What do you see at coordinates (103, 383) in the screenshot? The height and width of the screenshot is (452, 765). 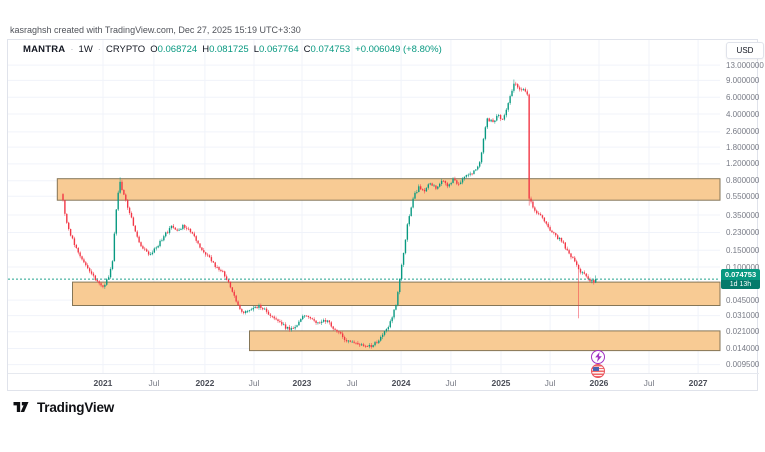 I see `time-tick-label: 2021` at bounding box center [103, 383].